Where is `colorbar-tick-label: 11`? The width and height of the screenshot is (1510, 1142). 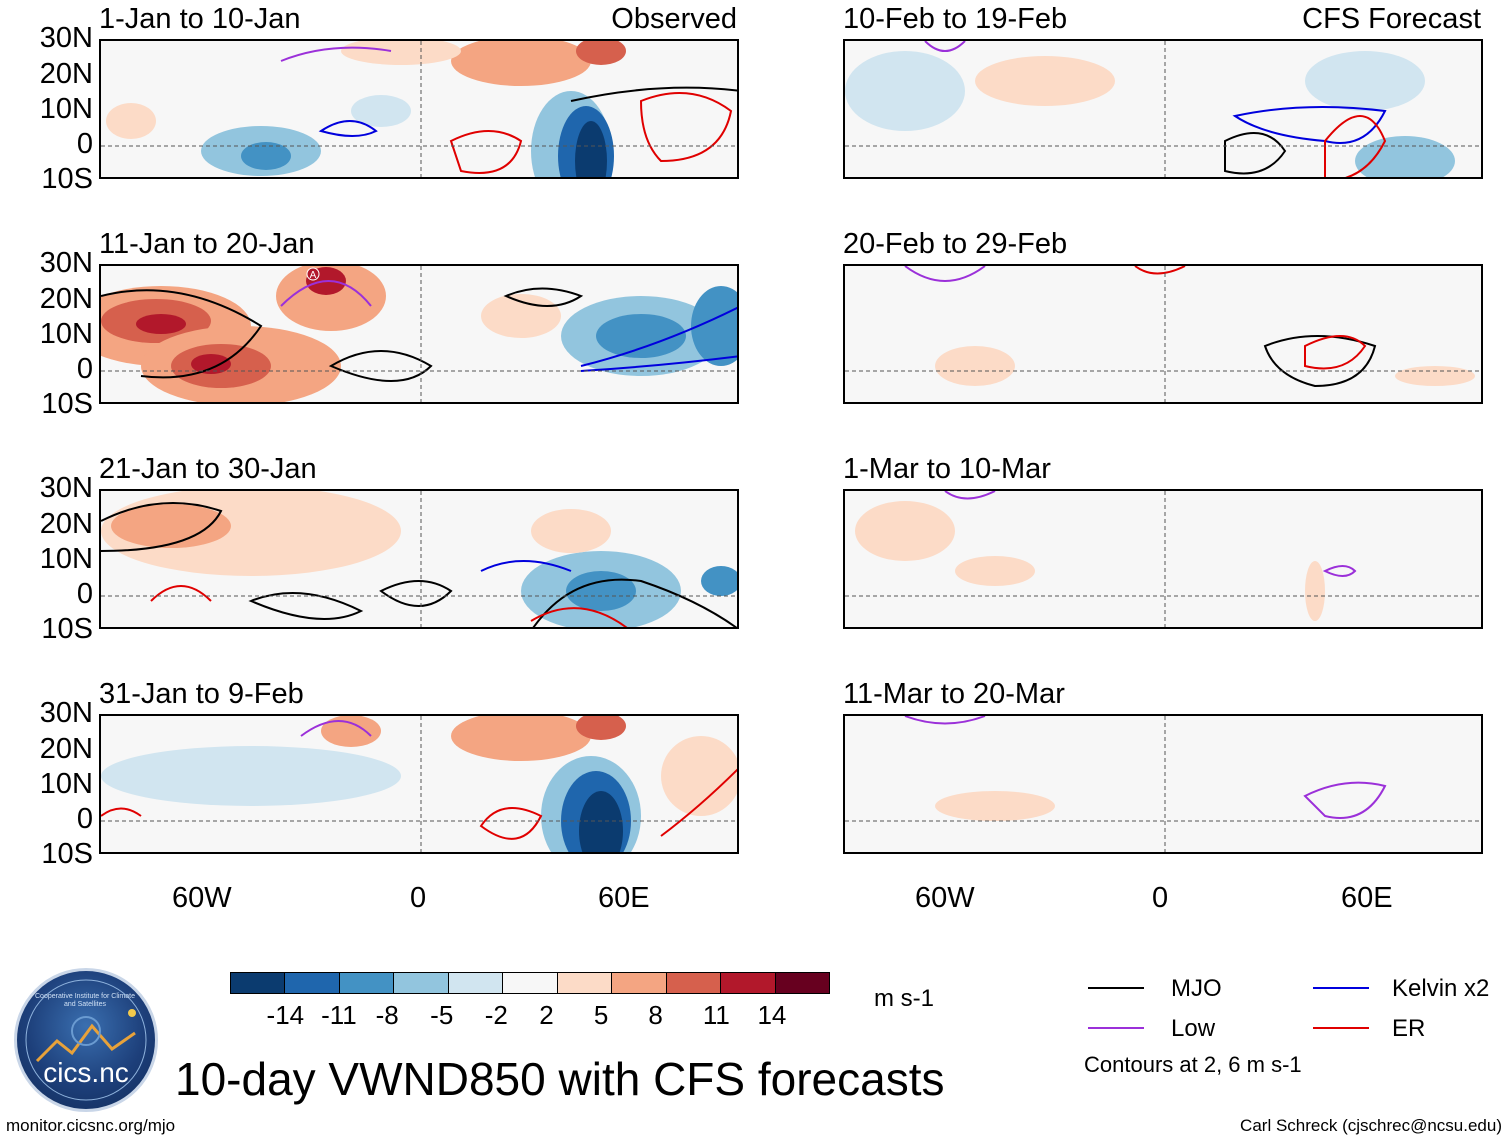
colorbar-tick-label: 11 is located at coordinates (716, 1015).